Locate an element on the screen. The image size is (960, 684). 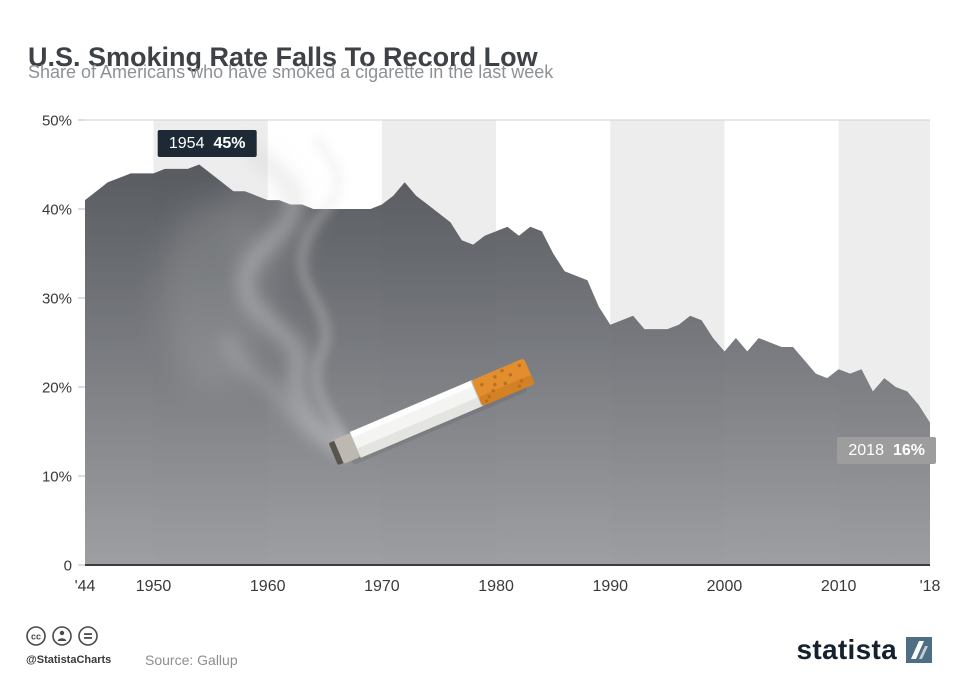
y-tick-label: 10% is located at coordinates (57, 476).